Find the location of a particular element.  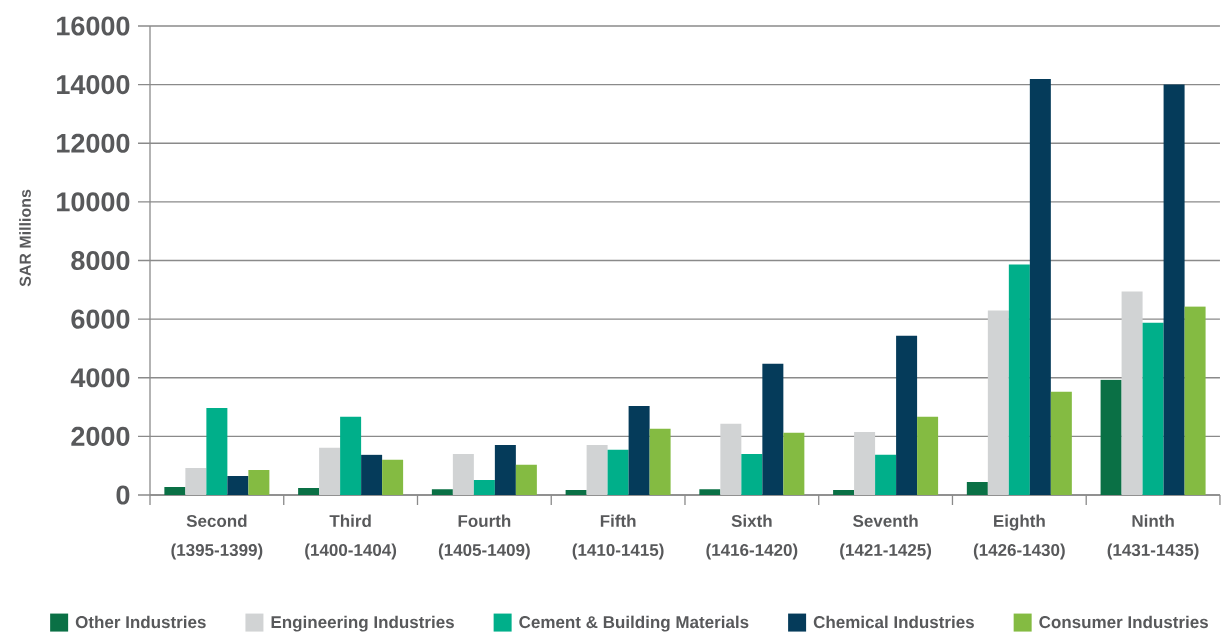

y-tick-label: 6000 is located at coordinates (100, 319).